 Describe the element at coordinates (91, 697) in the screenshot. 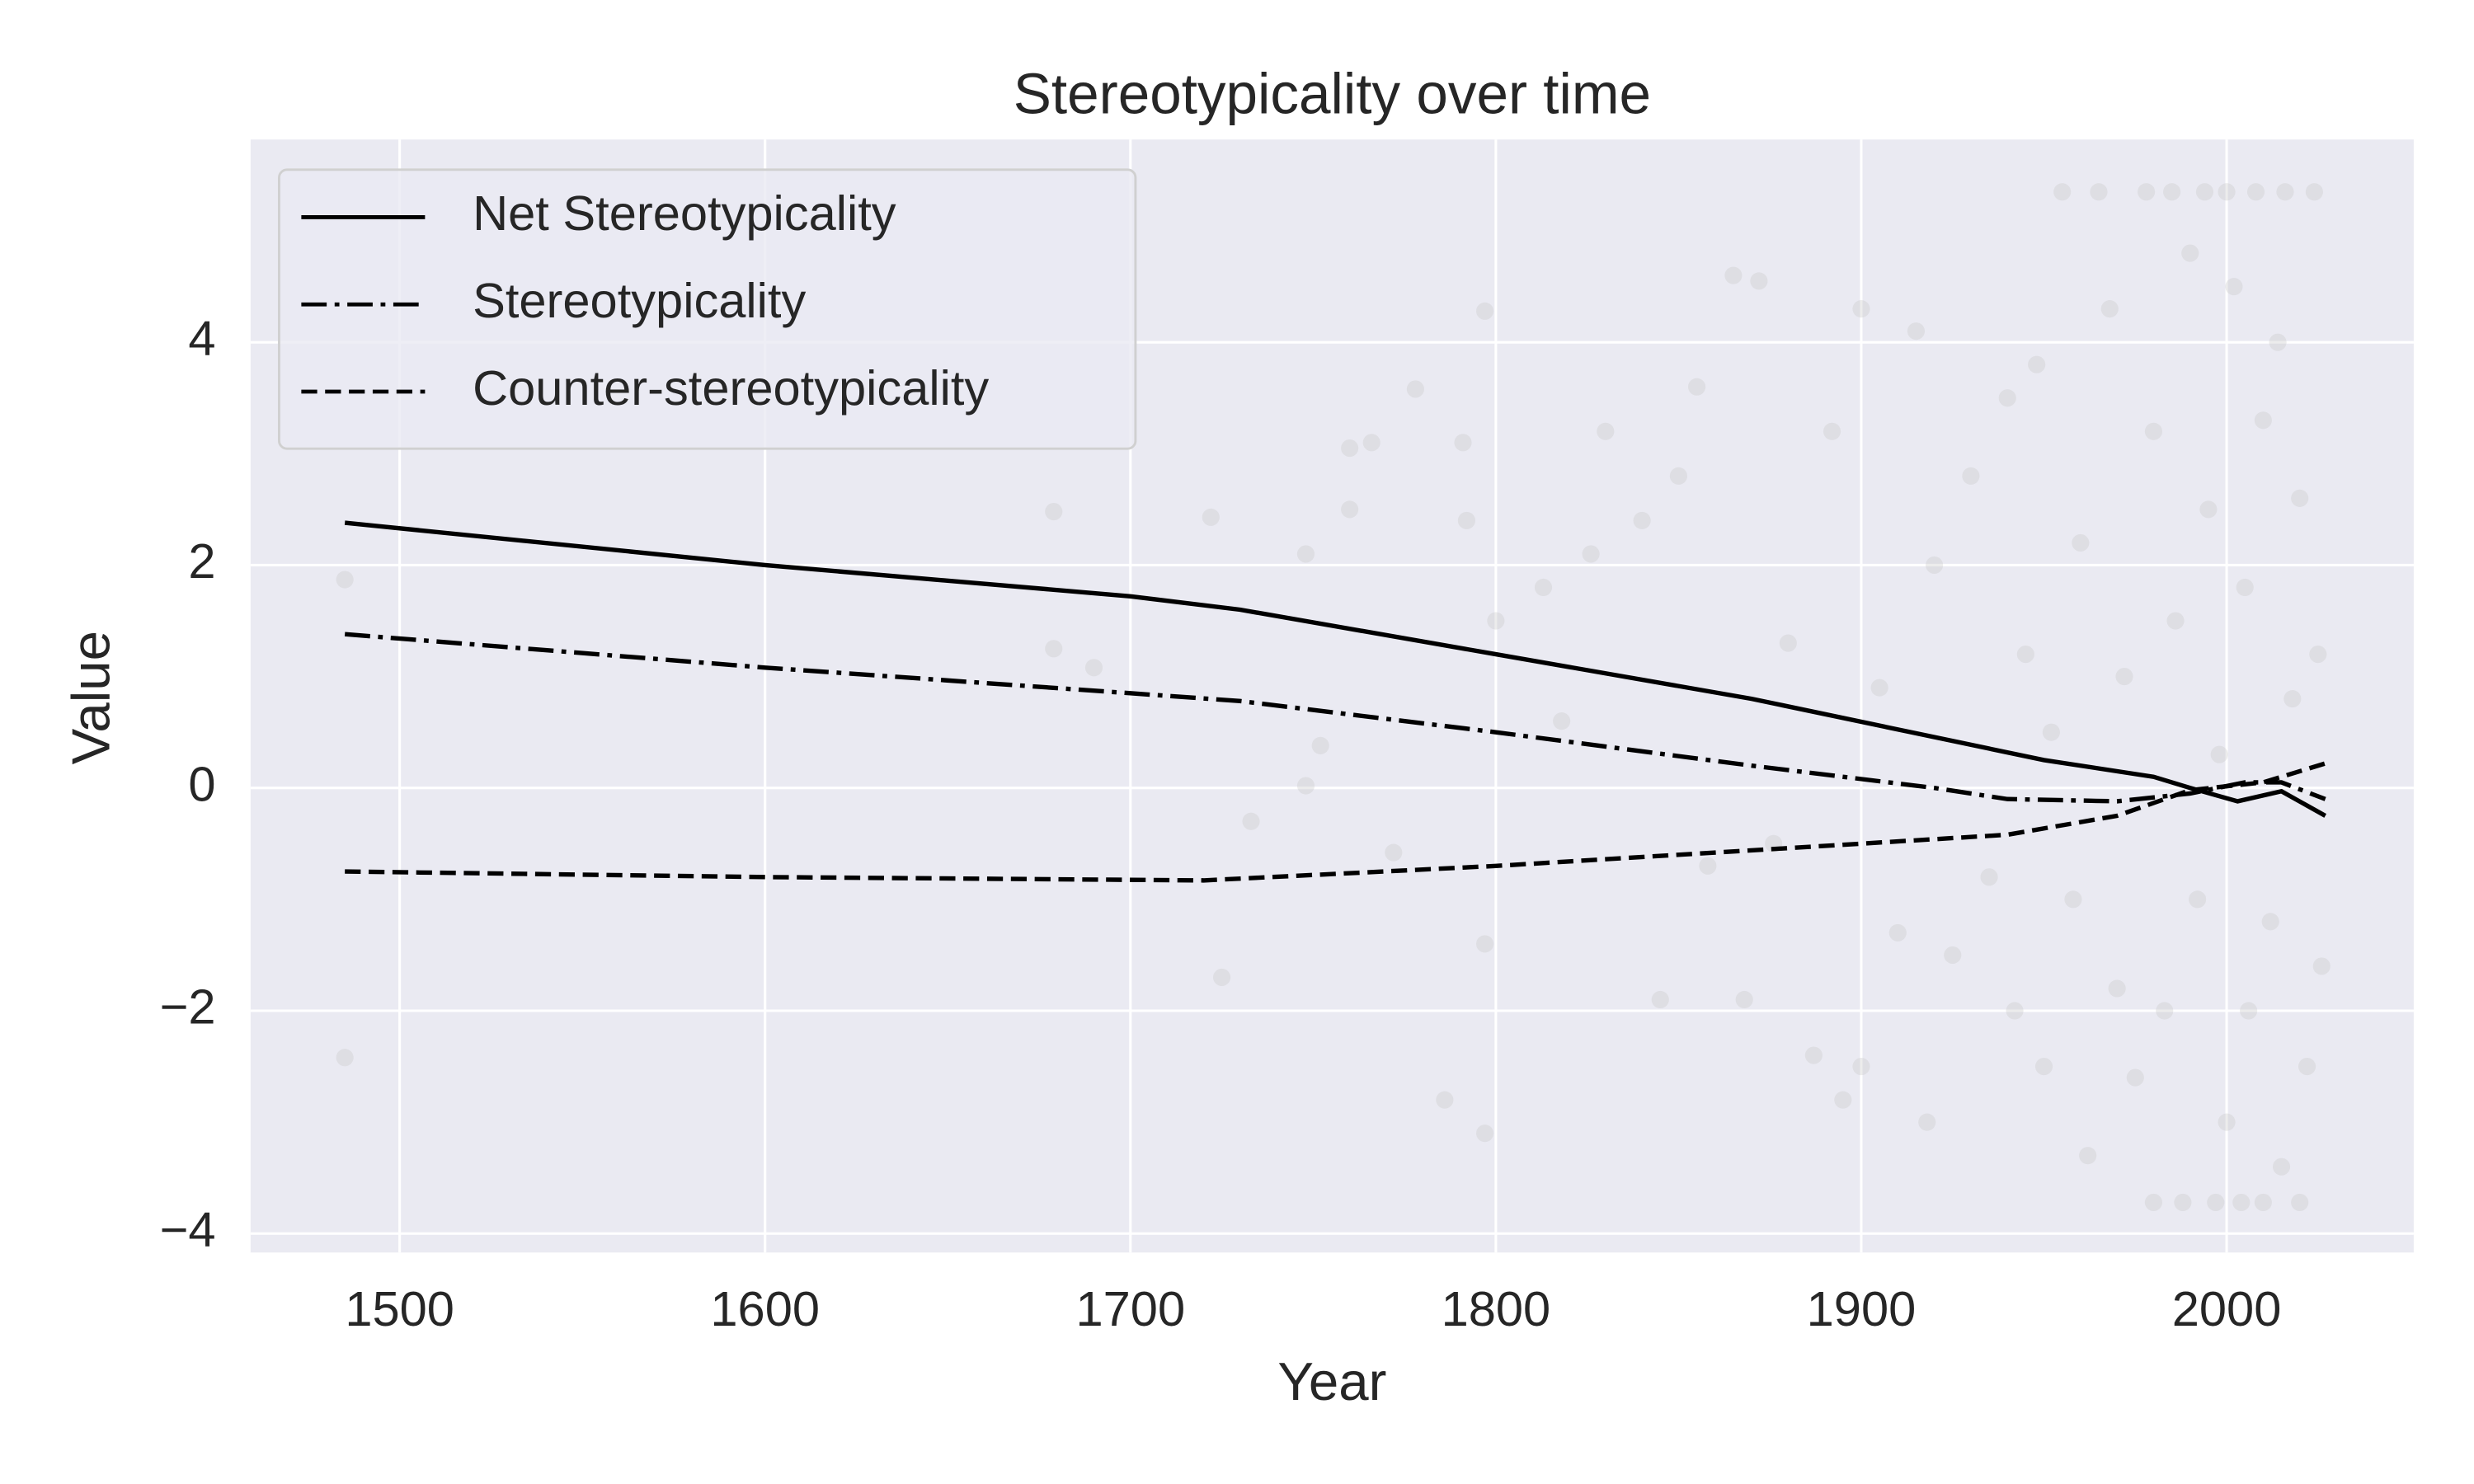

I see `y-axis-label: Value` at that location.